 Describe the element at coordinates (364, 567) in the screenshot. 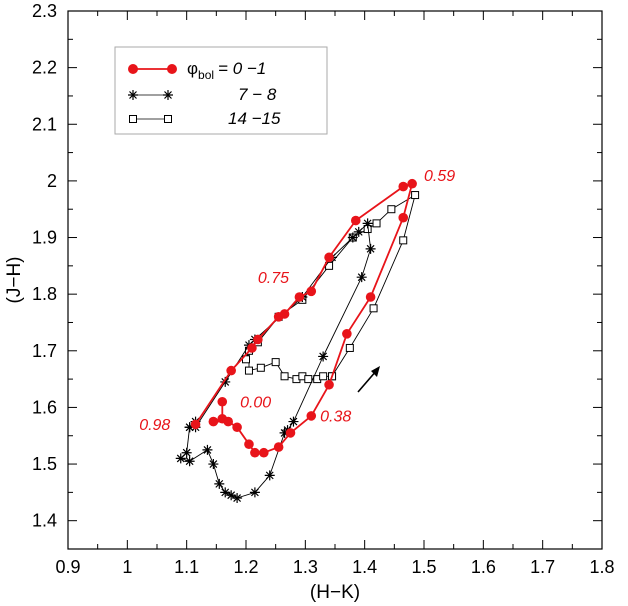

I see `x-tick-label: 1.4` at that location.